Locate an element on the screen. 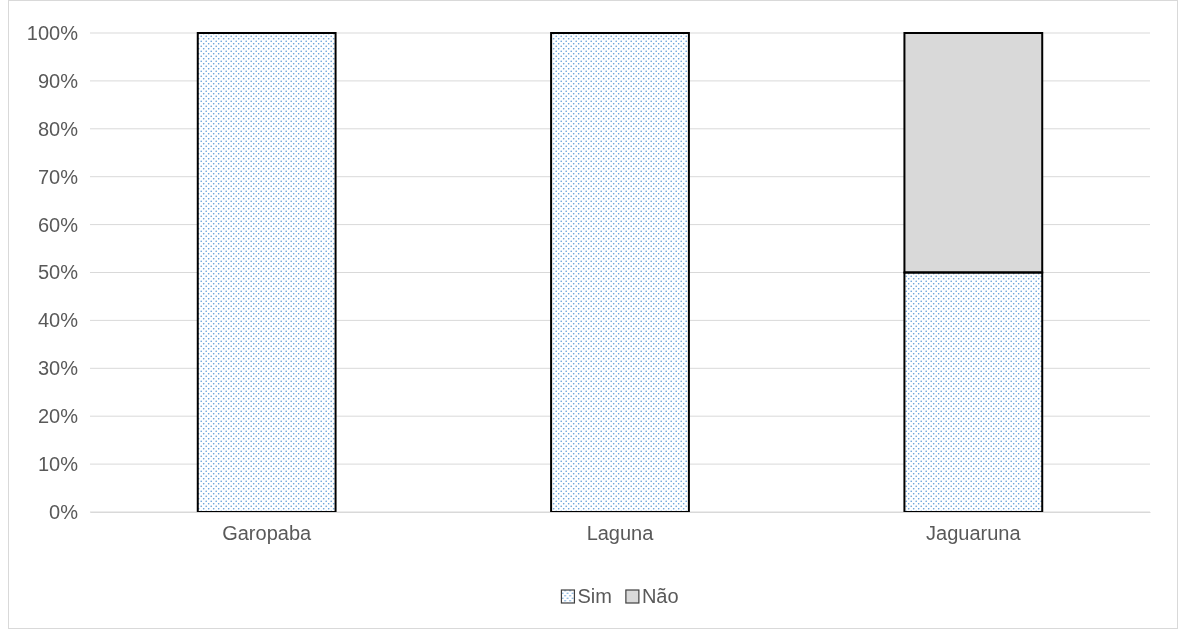  x-tick-label: Garopaba is located at coordinates (267, 533).